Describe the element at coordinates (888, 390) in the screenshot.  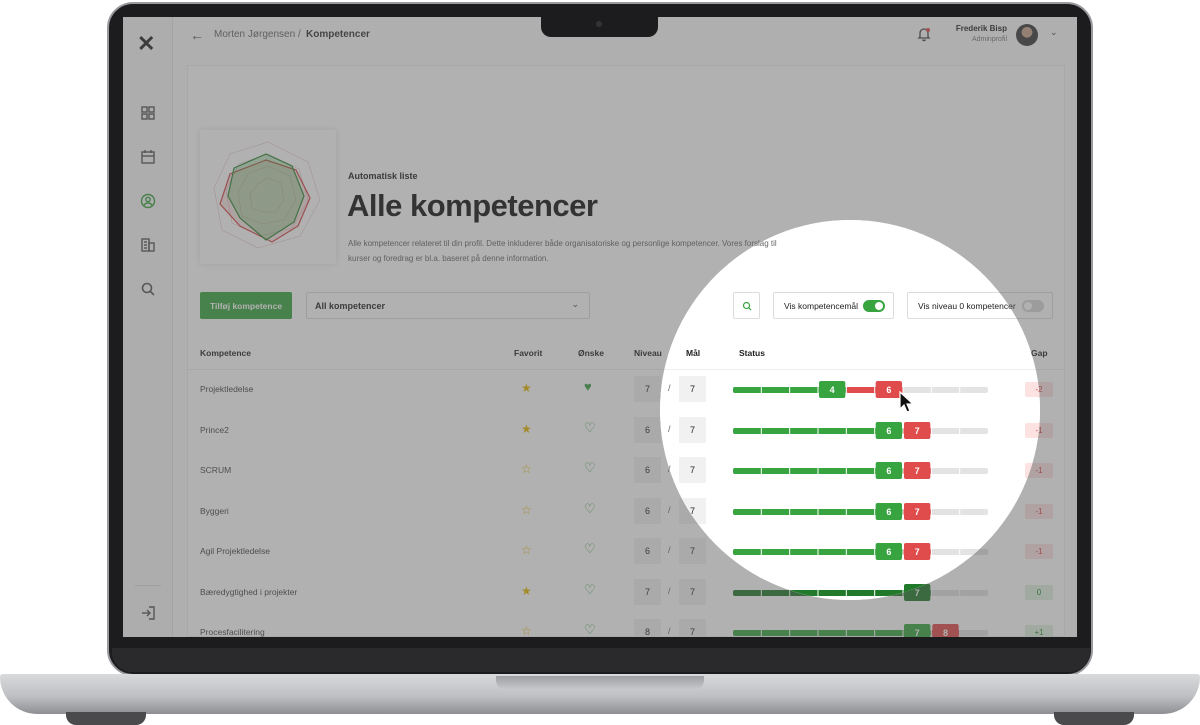
I see `status-goal-tag-label: 6` at that location.